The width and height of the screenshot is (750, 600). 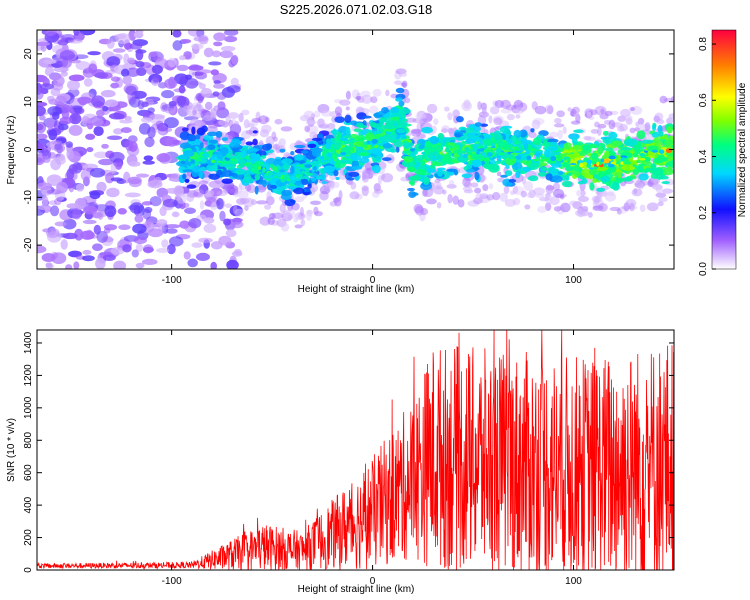 What do you see at coordinates (573, 280) in the screenshot?
I see `x-tick-label: 100` at bounding box center [573, 280].